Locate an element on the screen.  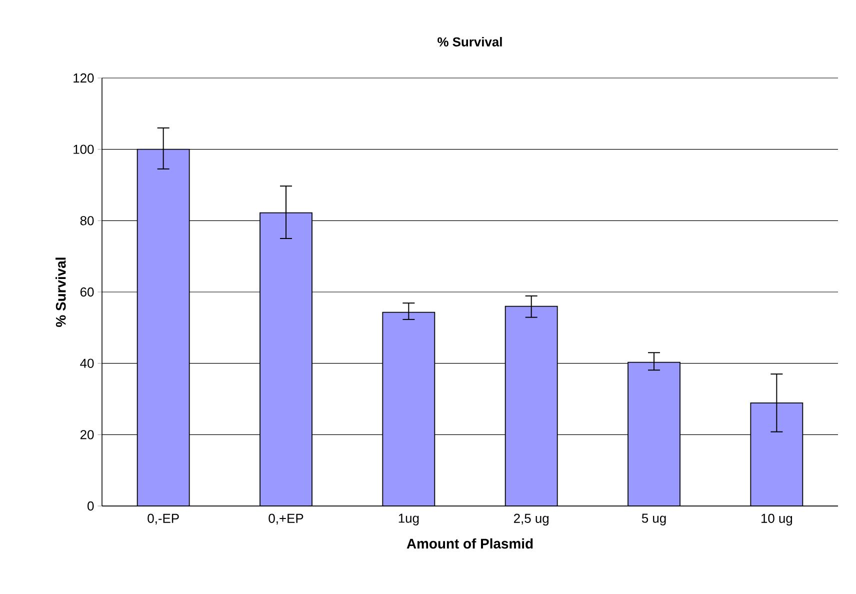
y-tick-label: 20 is located at coordinates (87, 435).